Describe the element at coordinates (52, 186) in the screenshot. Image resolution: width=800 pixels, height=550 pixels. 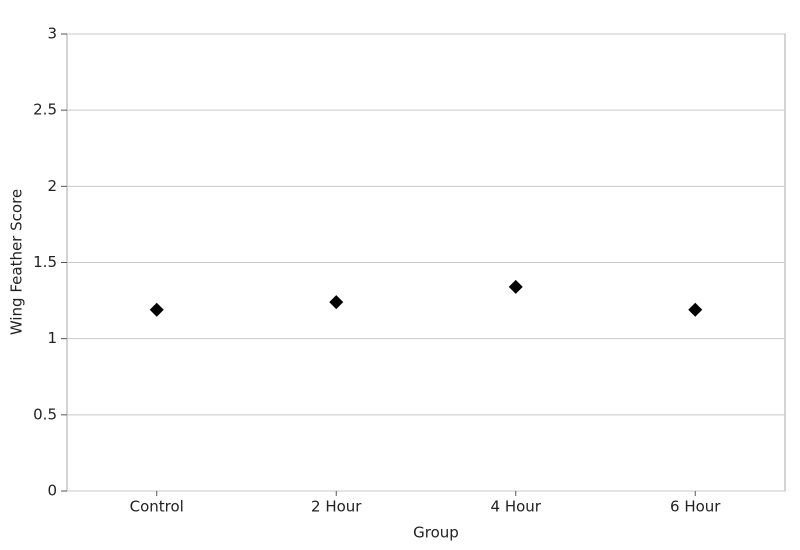
I see `y-tick-label: 2` at that location.